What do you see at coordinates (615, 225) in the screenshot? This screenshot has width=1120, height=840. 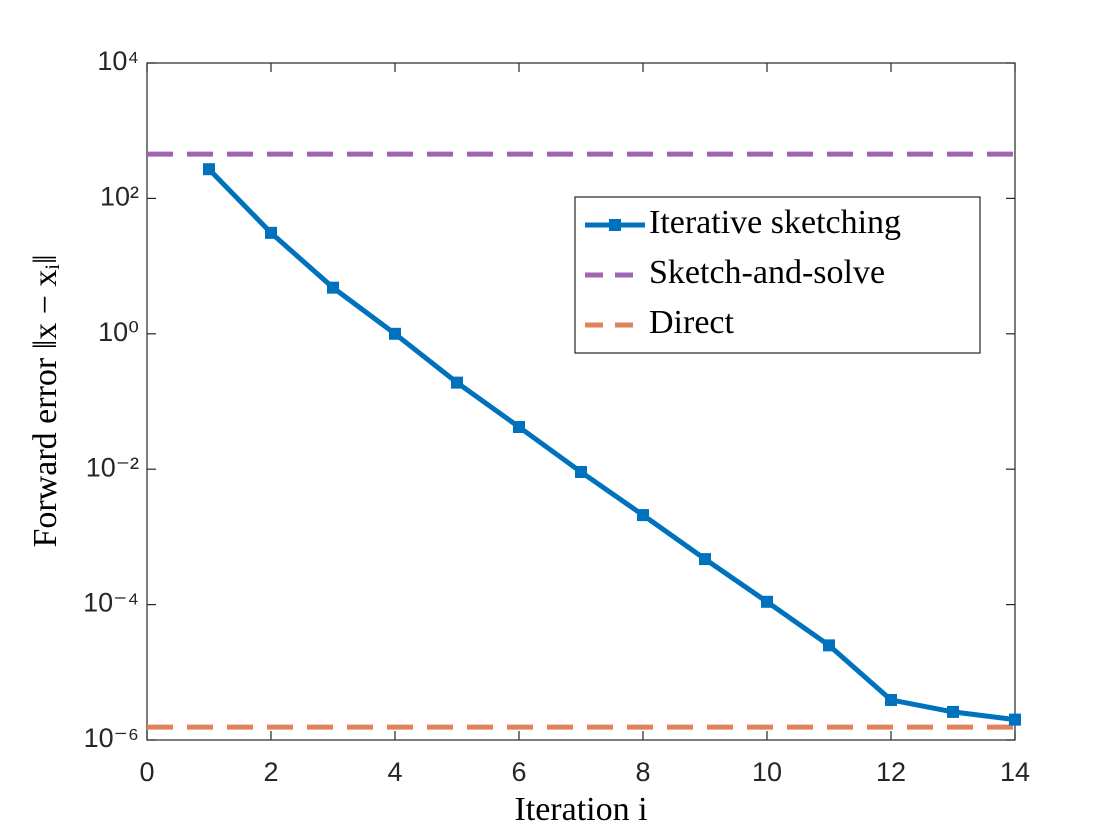 I see `legend-marker` at bounding box center [615, 225].